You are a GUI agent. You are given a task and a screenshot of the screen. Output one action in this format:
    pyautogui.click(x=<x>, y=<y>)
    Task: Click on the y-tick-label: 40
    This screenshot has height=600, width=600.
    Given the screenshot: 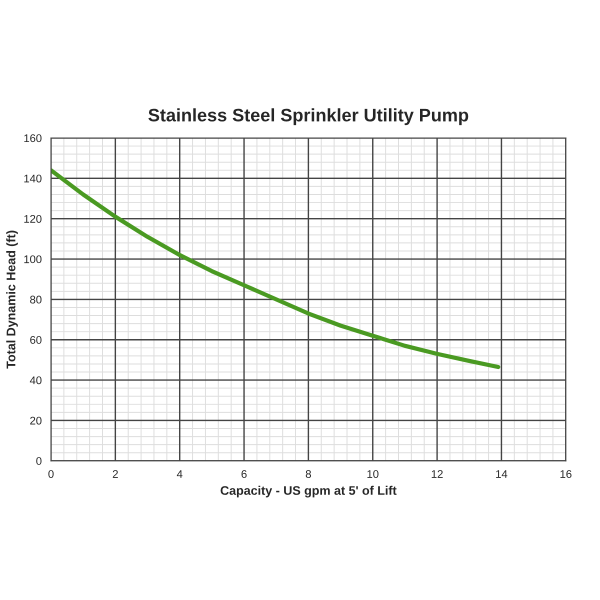 What is the action you would take?
    pyautogui.click(x=36, y=380)
    